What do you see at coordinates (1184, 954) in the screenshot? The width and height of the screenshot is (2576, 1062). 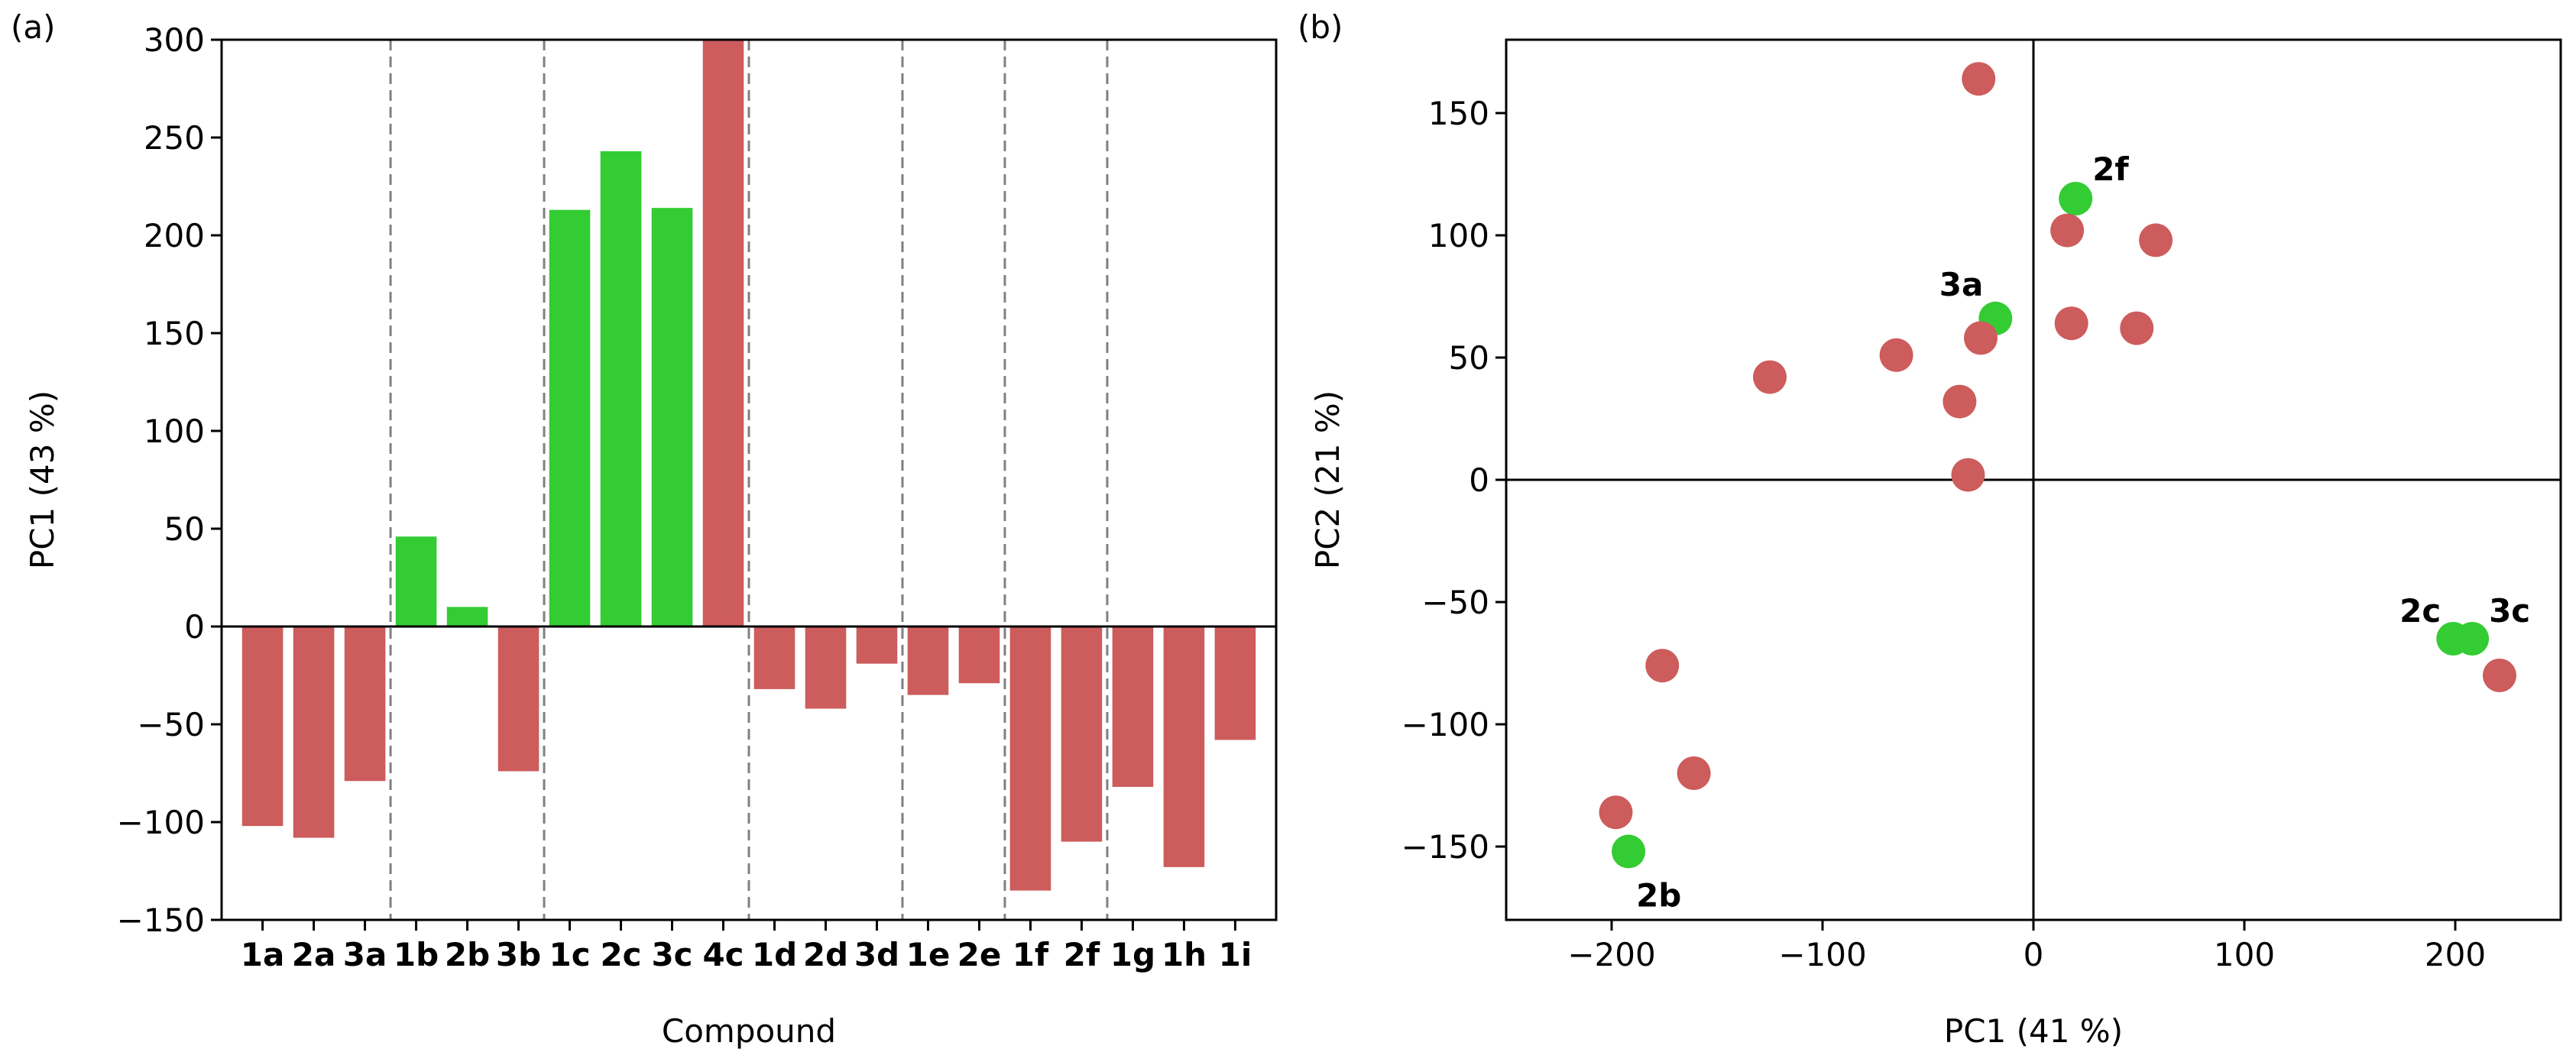 I see `x-tick-label: 1h` at bounding box center [1184, 954].